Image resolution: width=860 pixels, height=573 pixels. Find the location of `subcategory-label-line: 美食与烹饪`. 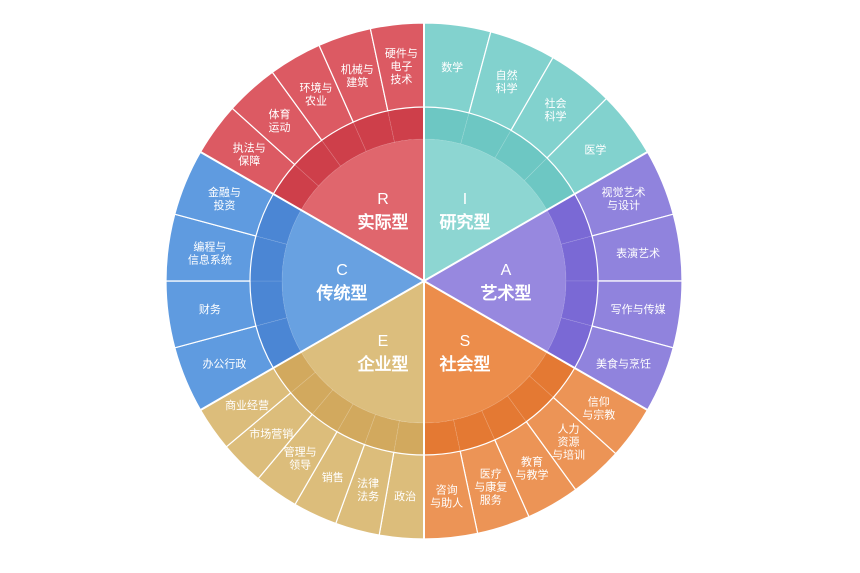

subcategory-label-line: 美食与烹饪 is located at coordinates (623, 364).